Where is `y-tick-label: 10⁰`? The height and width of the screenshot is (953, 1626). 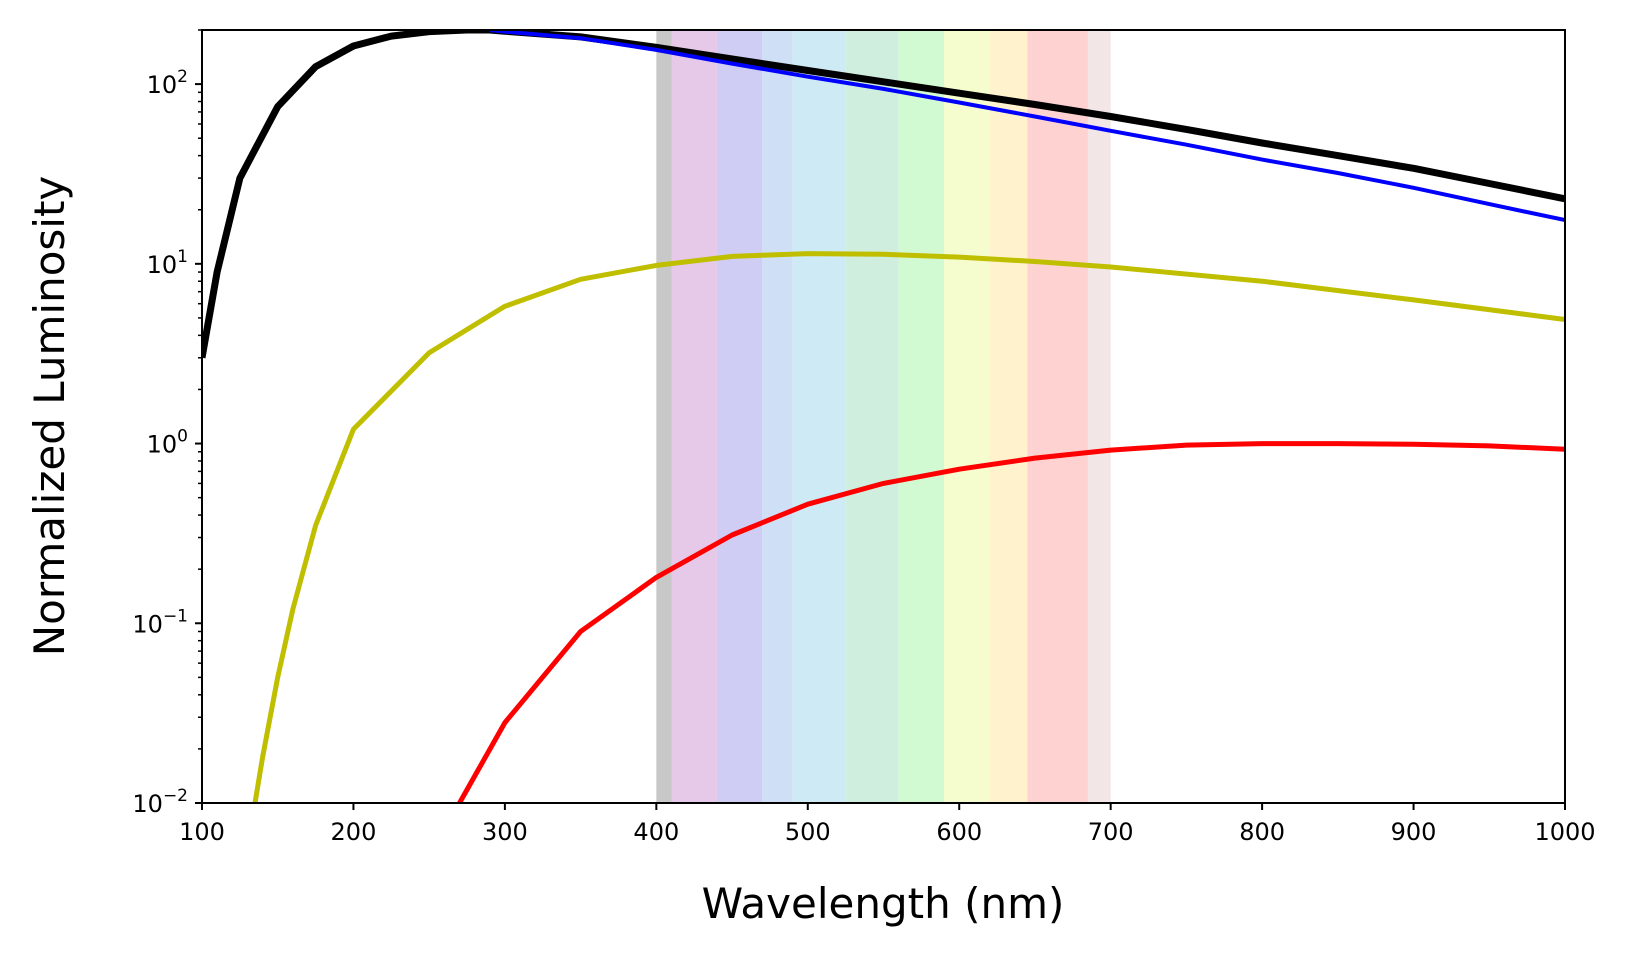
y-tick-label: 10⁰ is located at coordinates (167, 443).